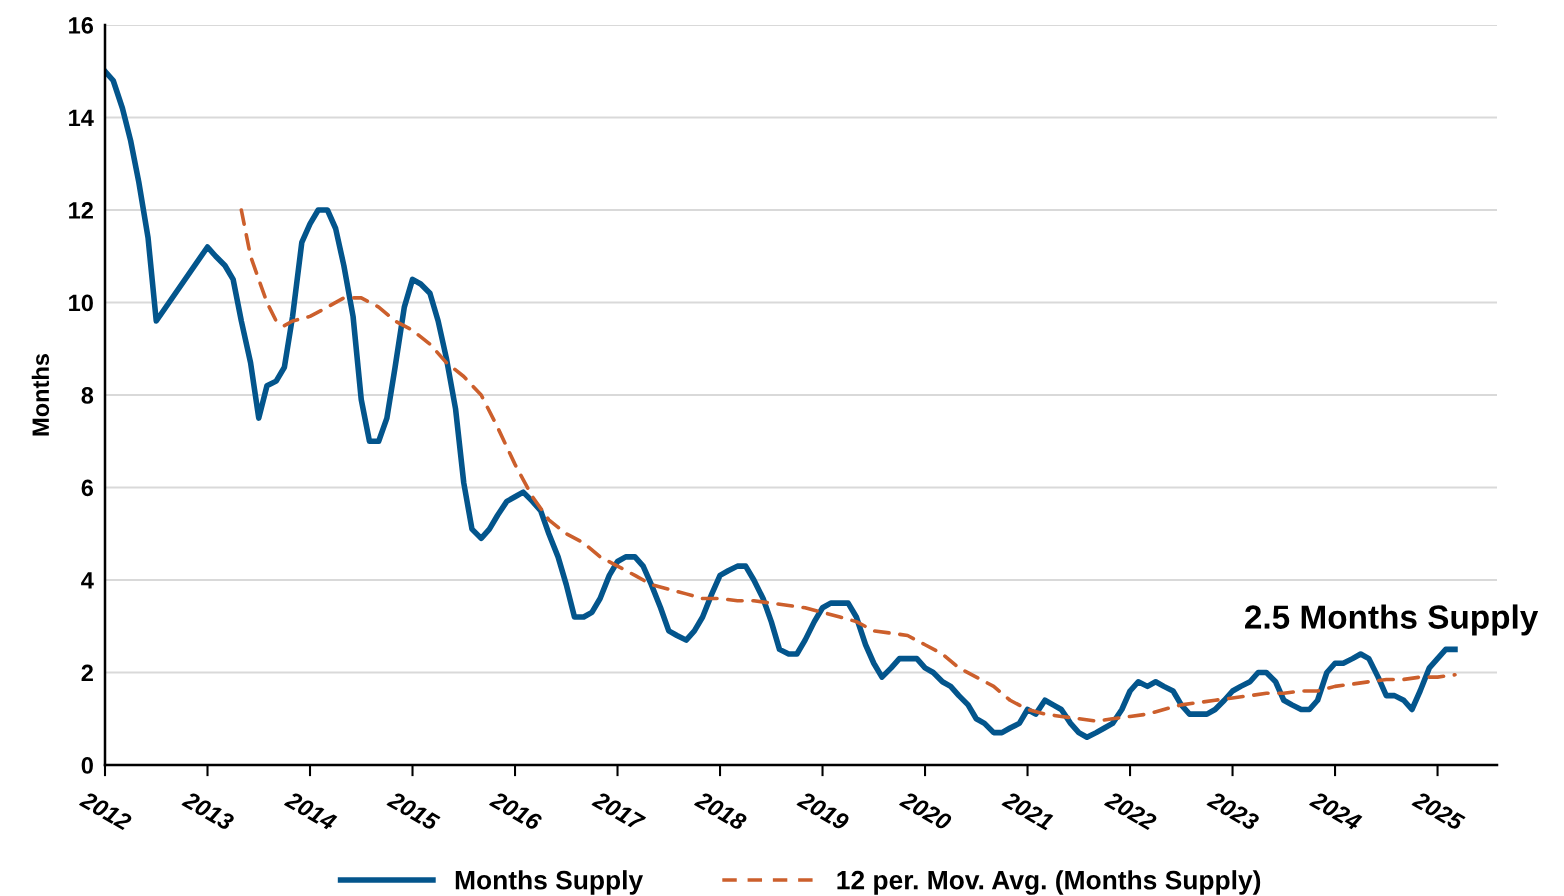  I want to click on x-tick-label: 2023, so click(1233, 811).